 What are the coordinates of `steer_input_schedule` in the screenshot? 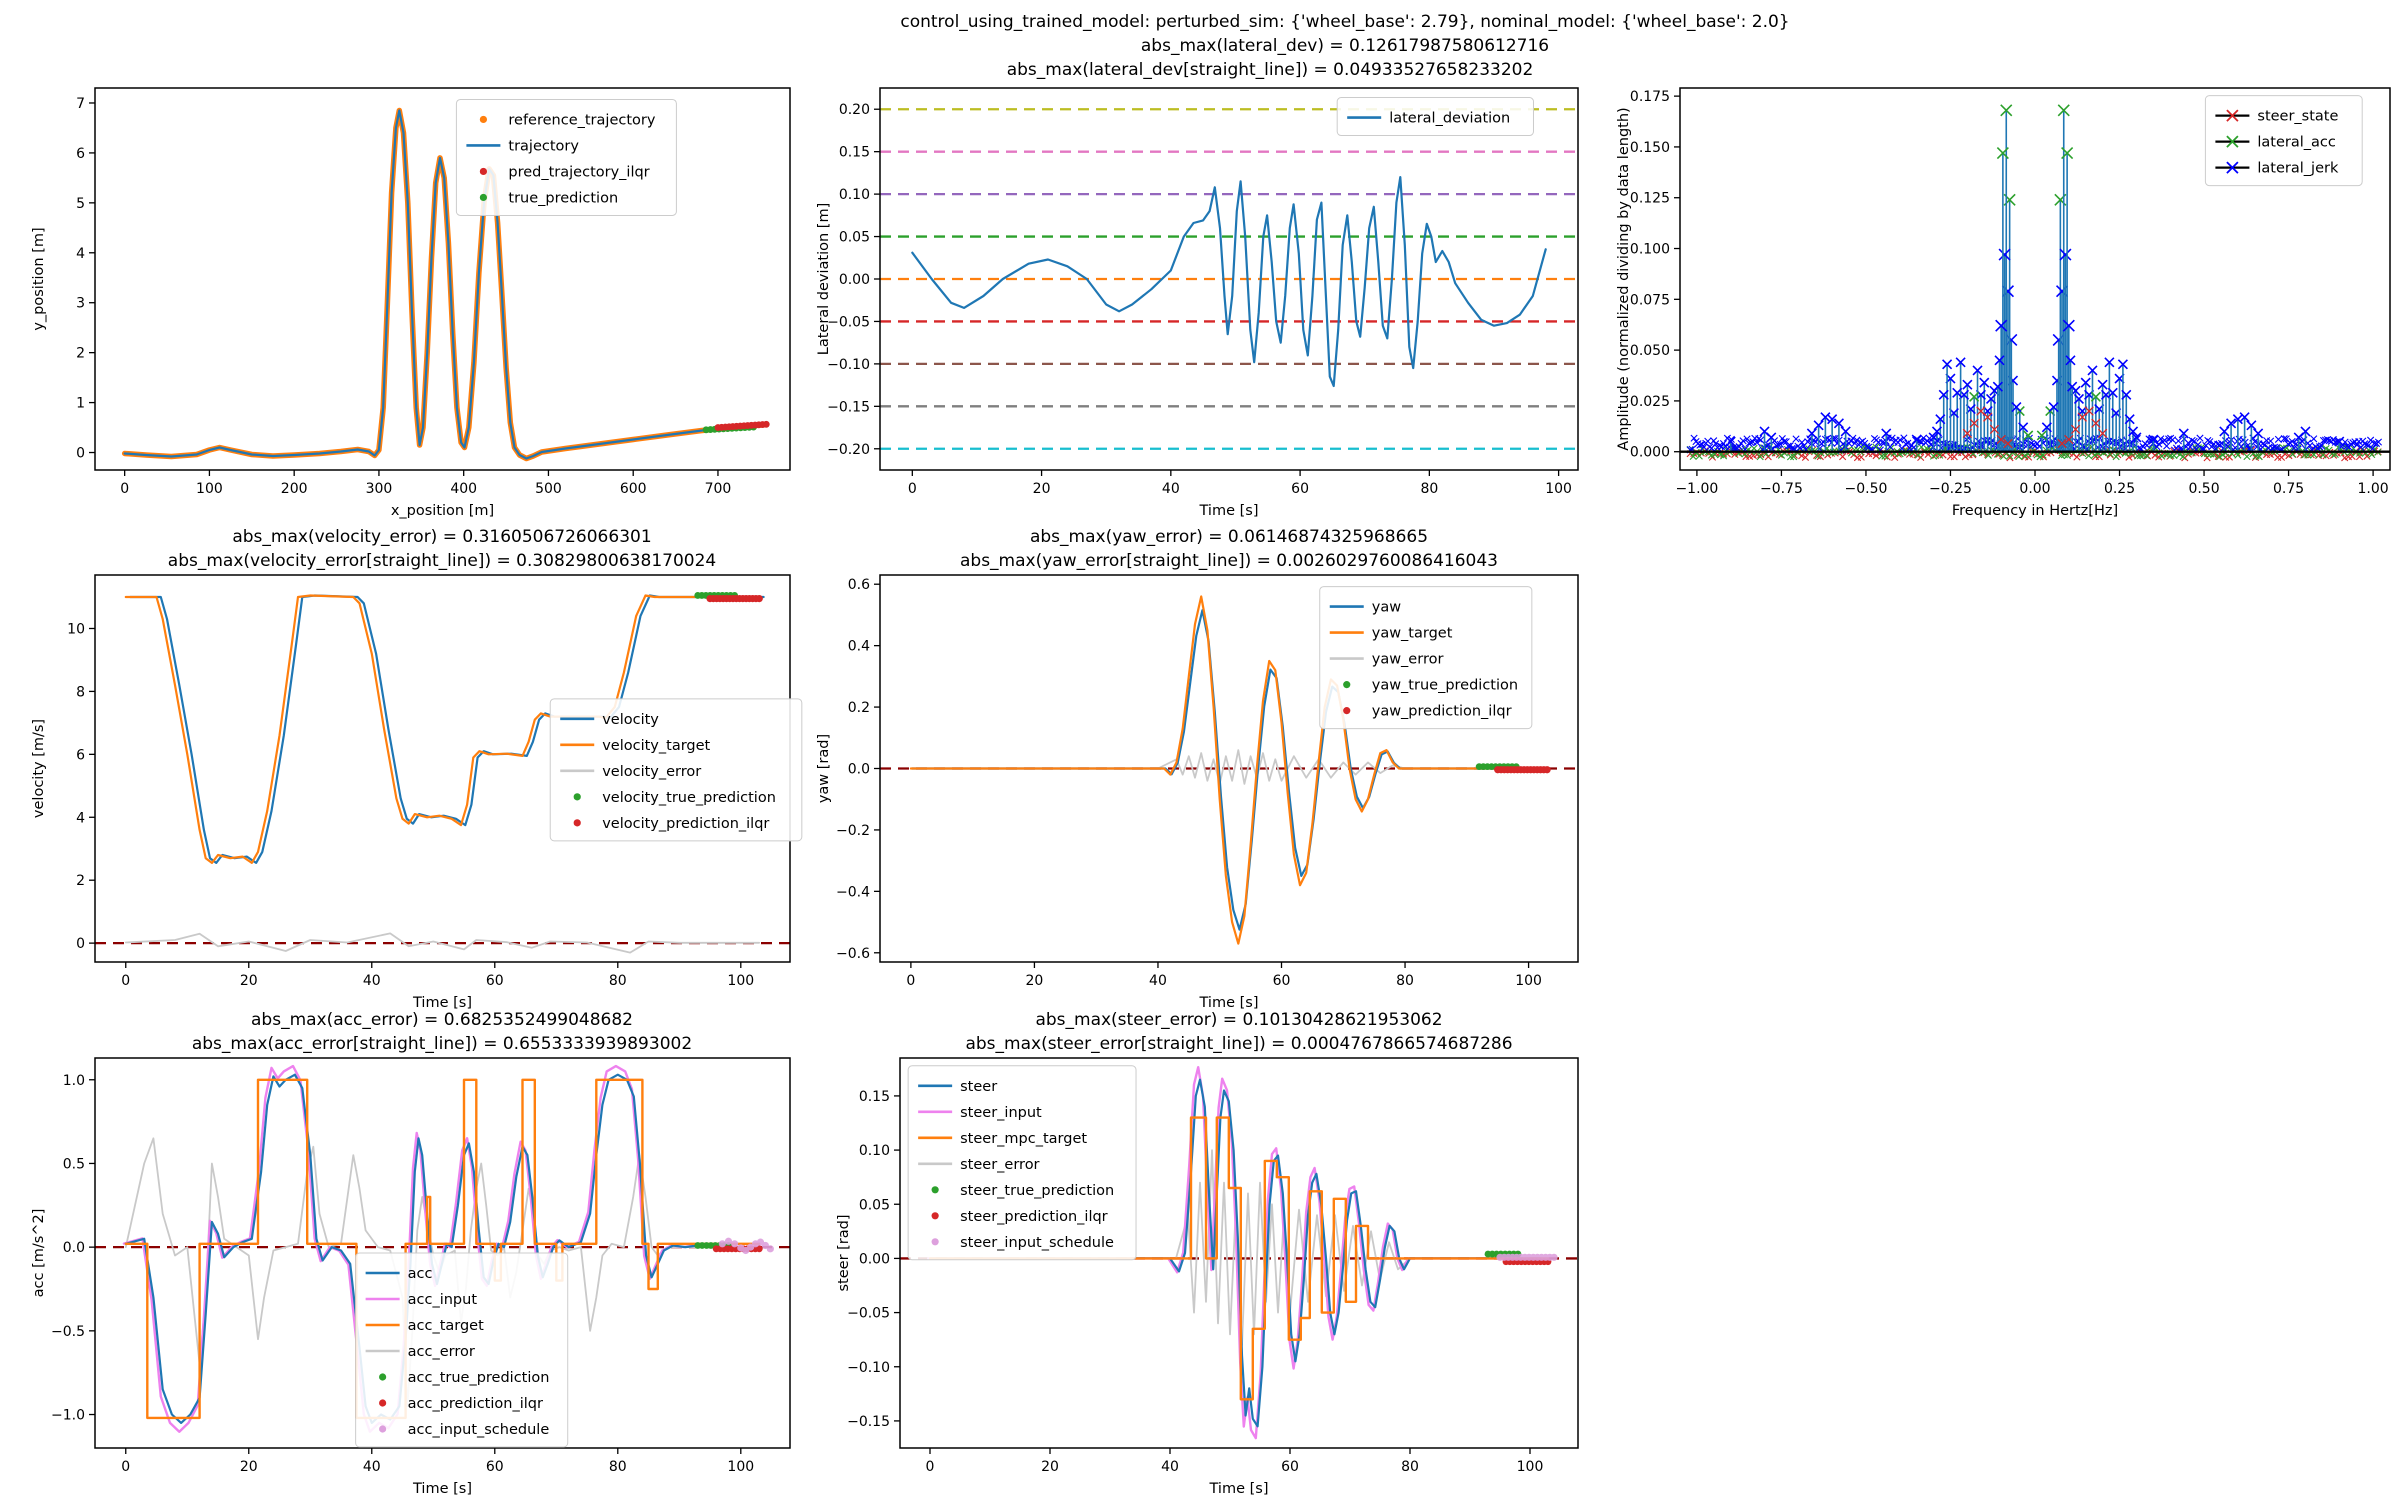 It's located at (1527, 1257).